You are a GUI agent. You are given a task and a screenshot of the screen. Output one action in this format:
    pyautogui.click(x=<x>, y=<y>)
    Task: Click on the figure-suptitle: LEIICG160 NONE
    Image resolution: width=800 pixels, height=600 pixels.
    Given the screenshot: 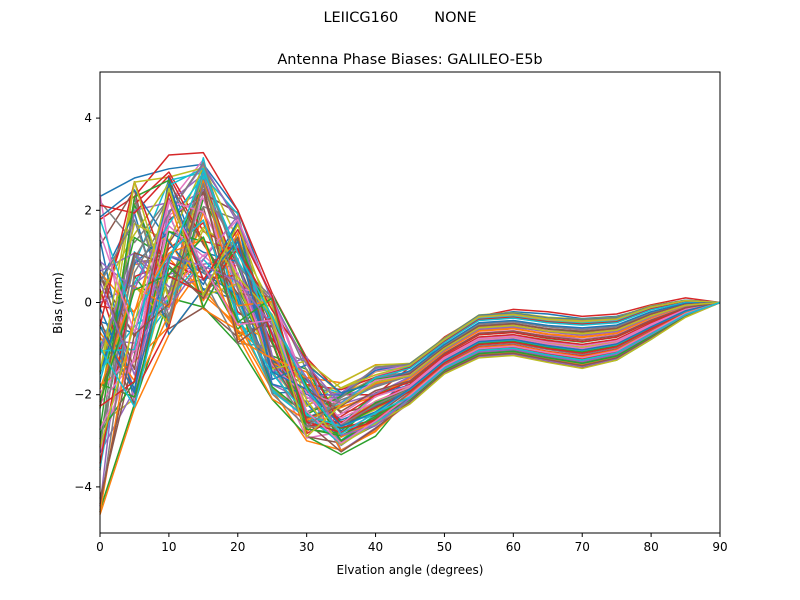 What is the action you would take?
    pyautogui.click(x=400, y=18)
    